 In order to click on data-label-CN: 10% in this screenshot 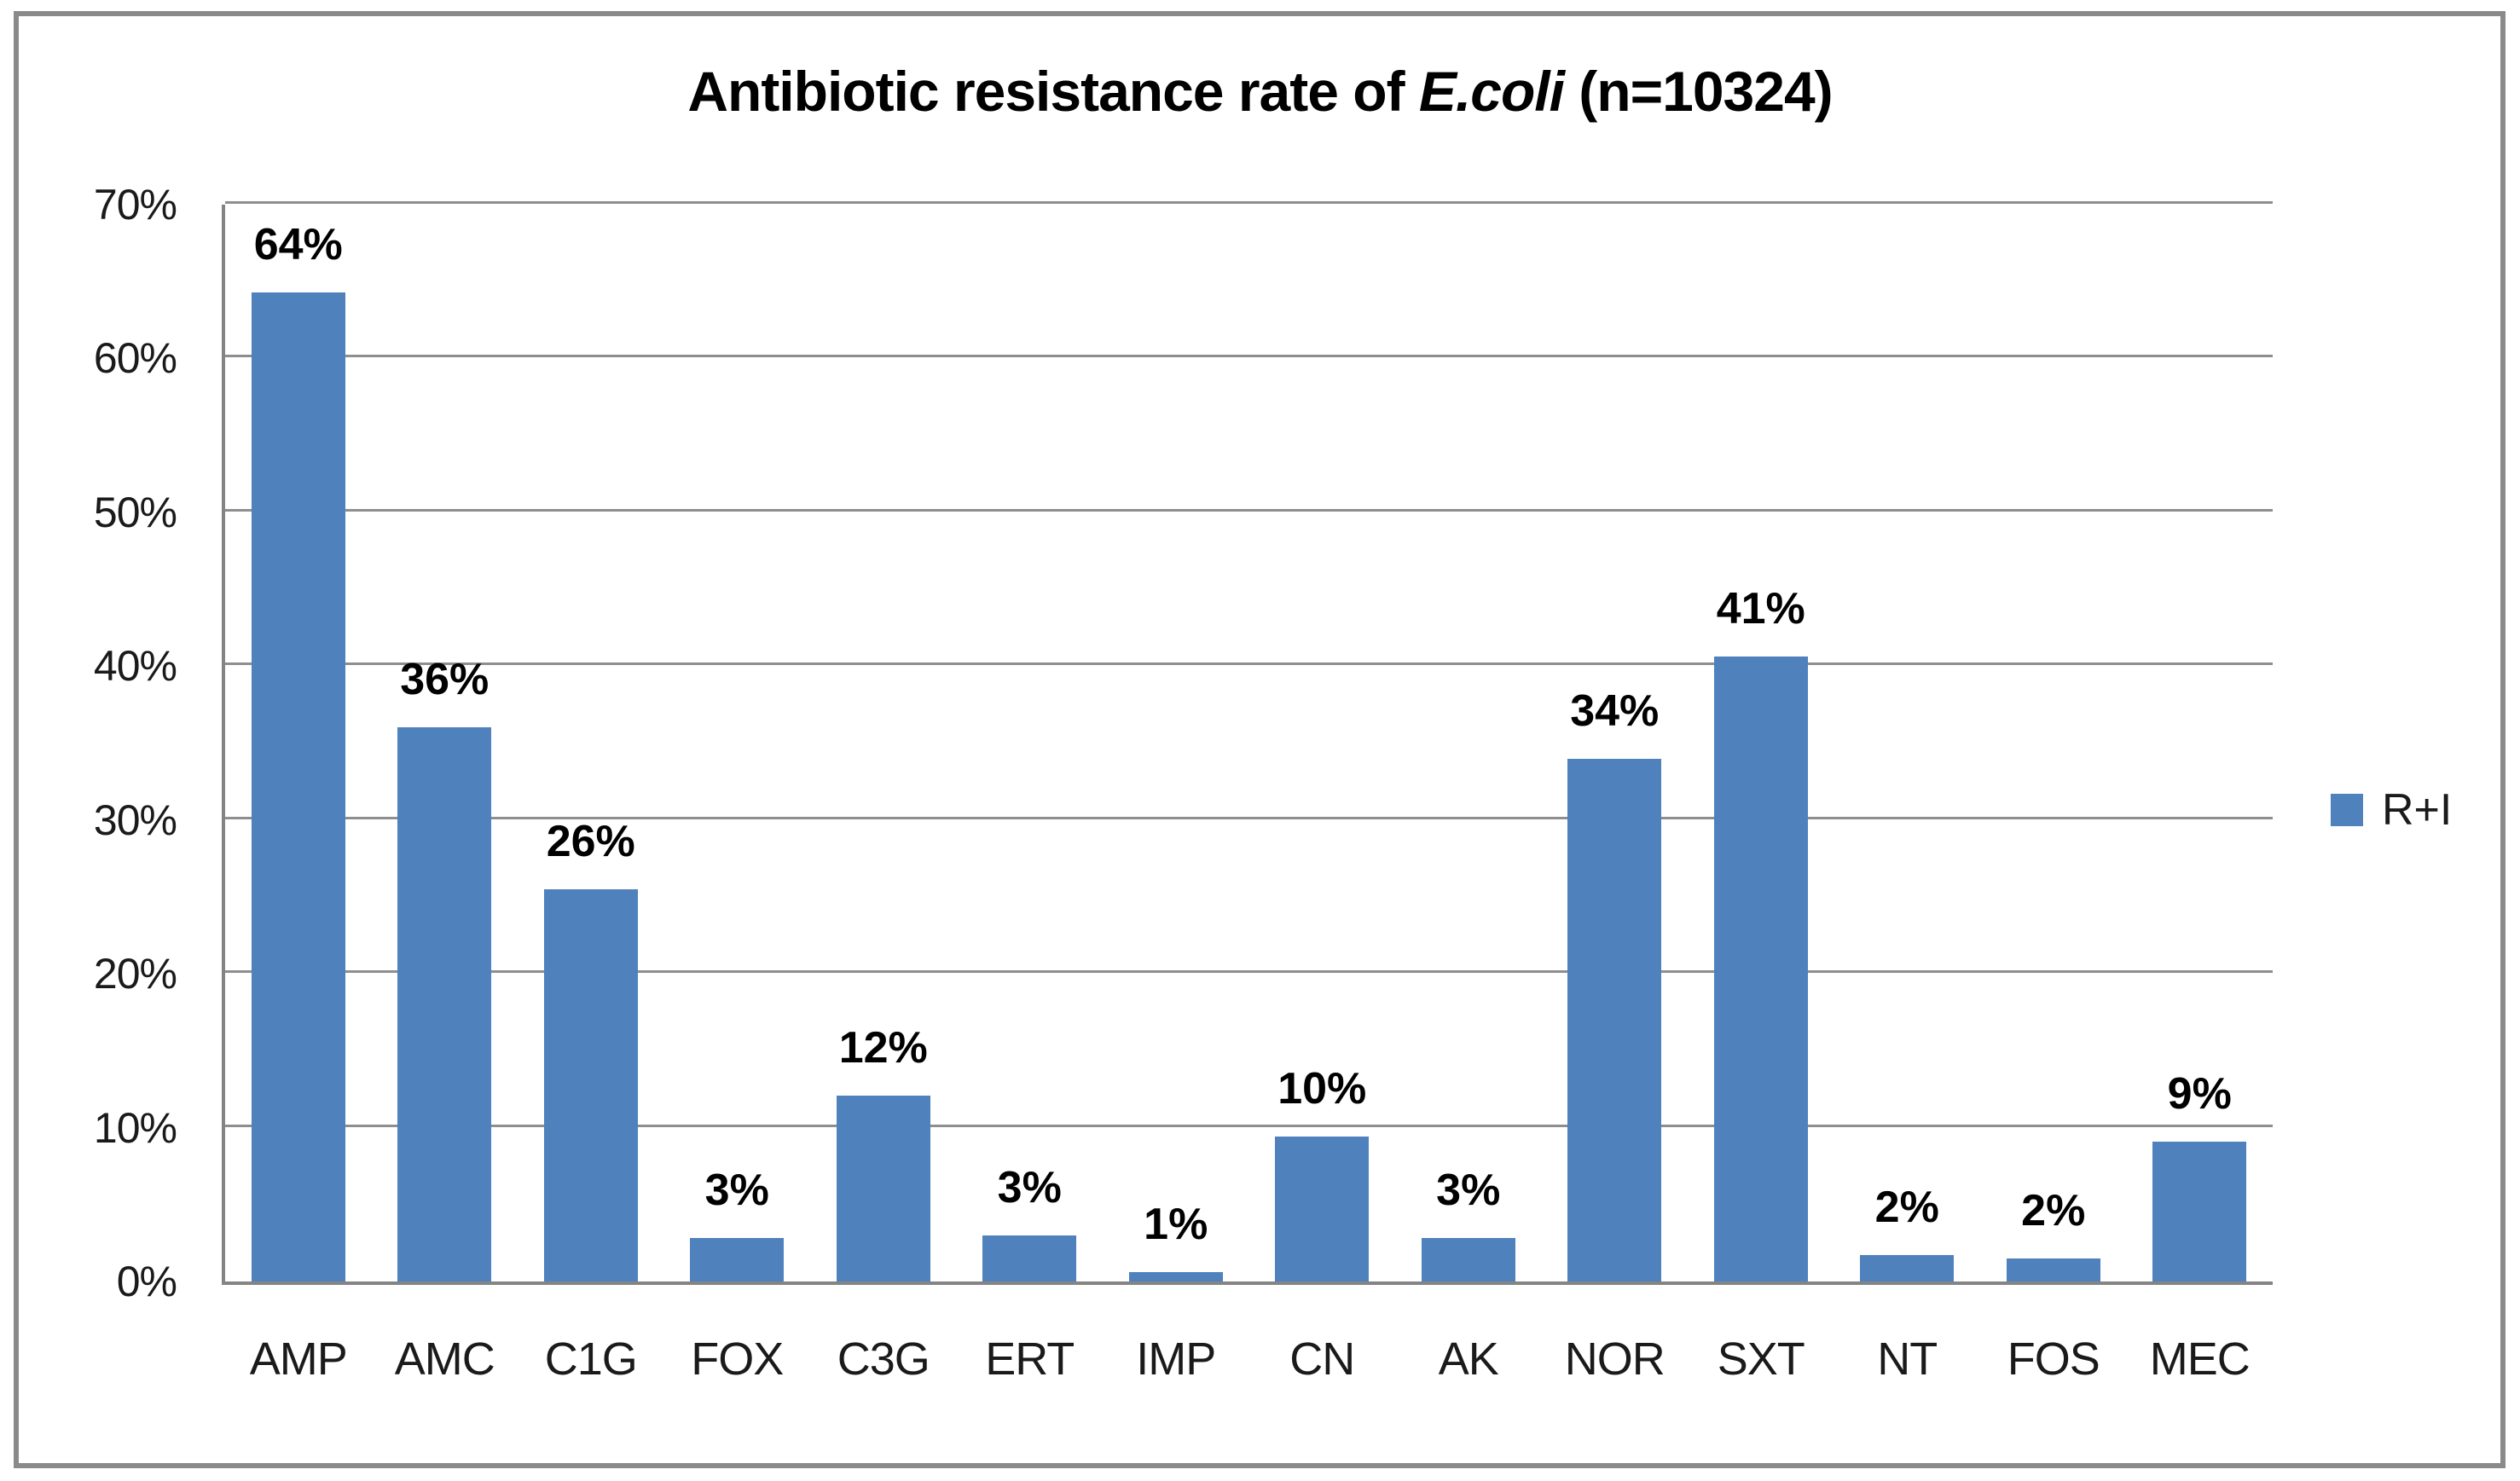, I will do `click(1322, 1089)`.